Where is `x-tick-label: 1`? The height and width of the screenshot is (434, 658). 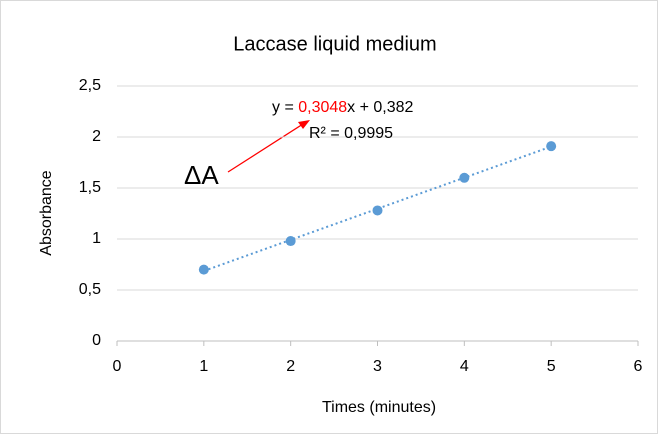
x-tick-label: 1 is located at coordinates (203, 366).